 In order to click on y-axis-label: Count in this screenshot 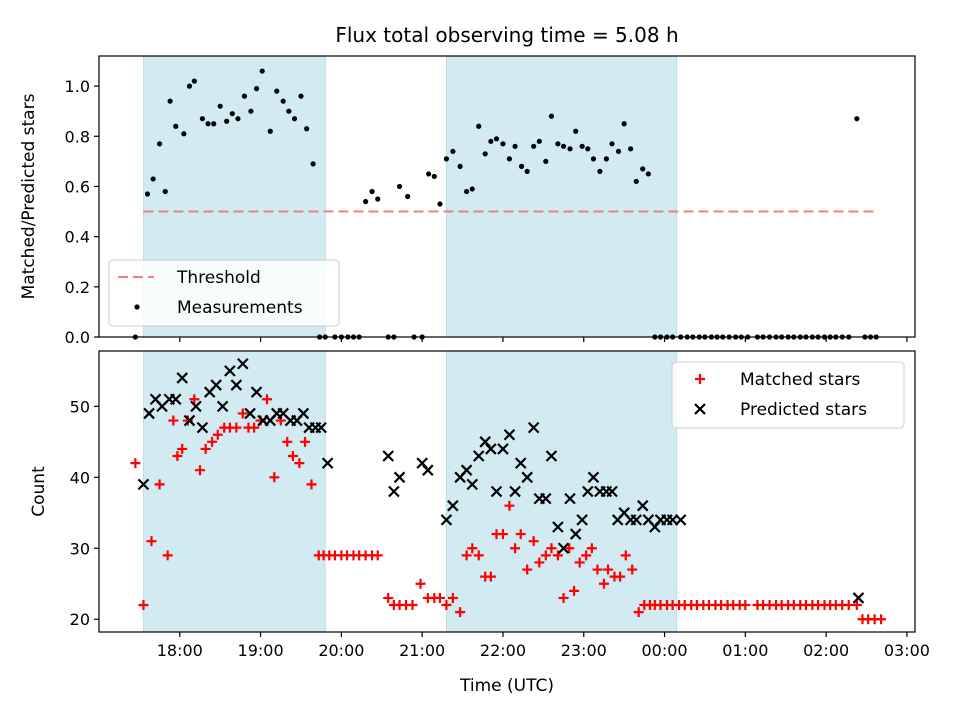, I will do `click(39, 491)`.